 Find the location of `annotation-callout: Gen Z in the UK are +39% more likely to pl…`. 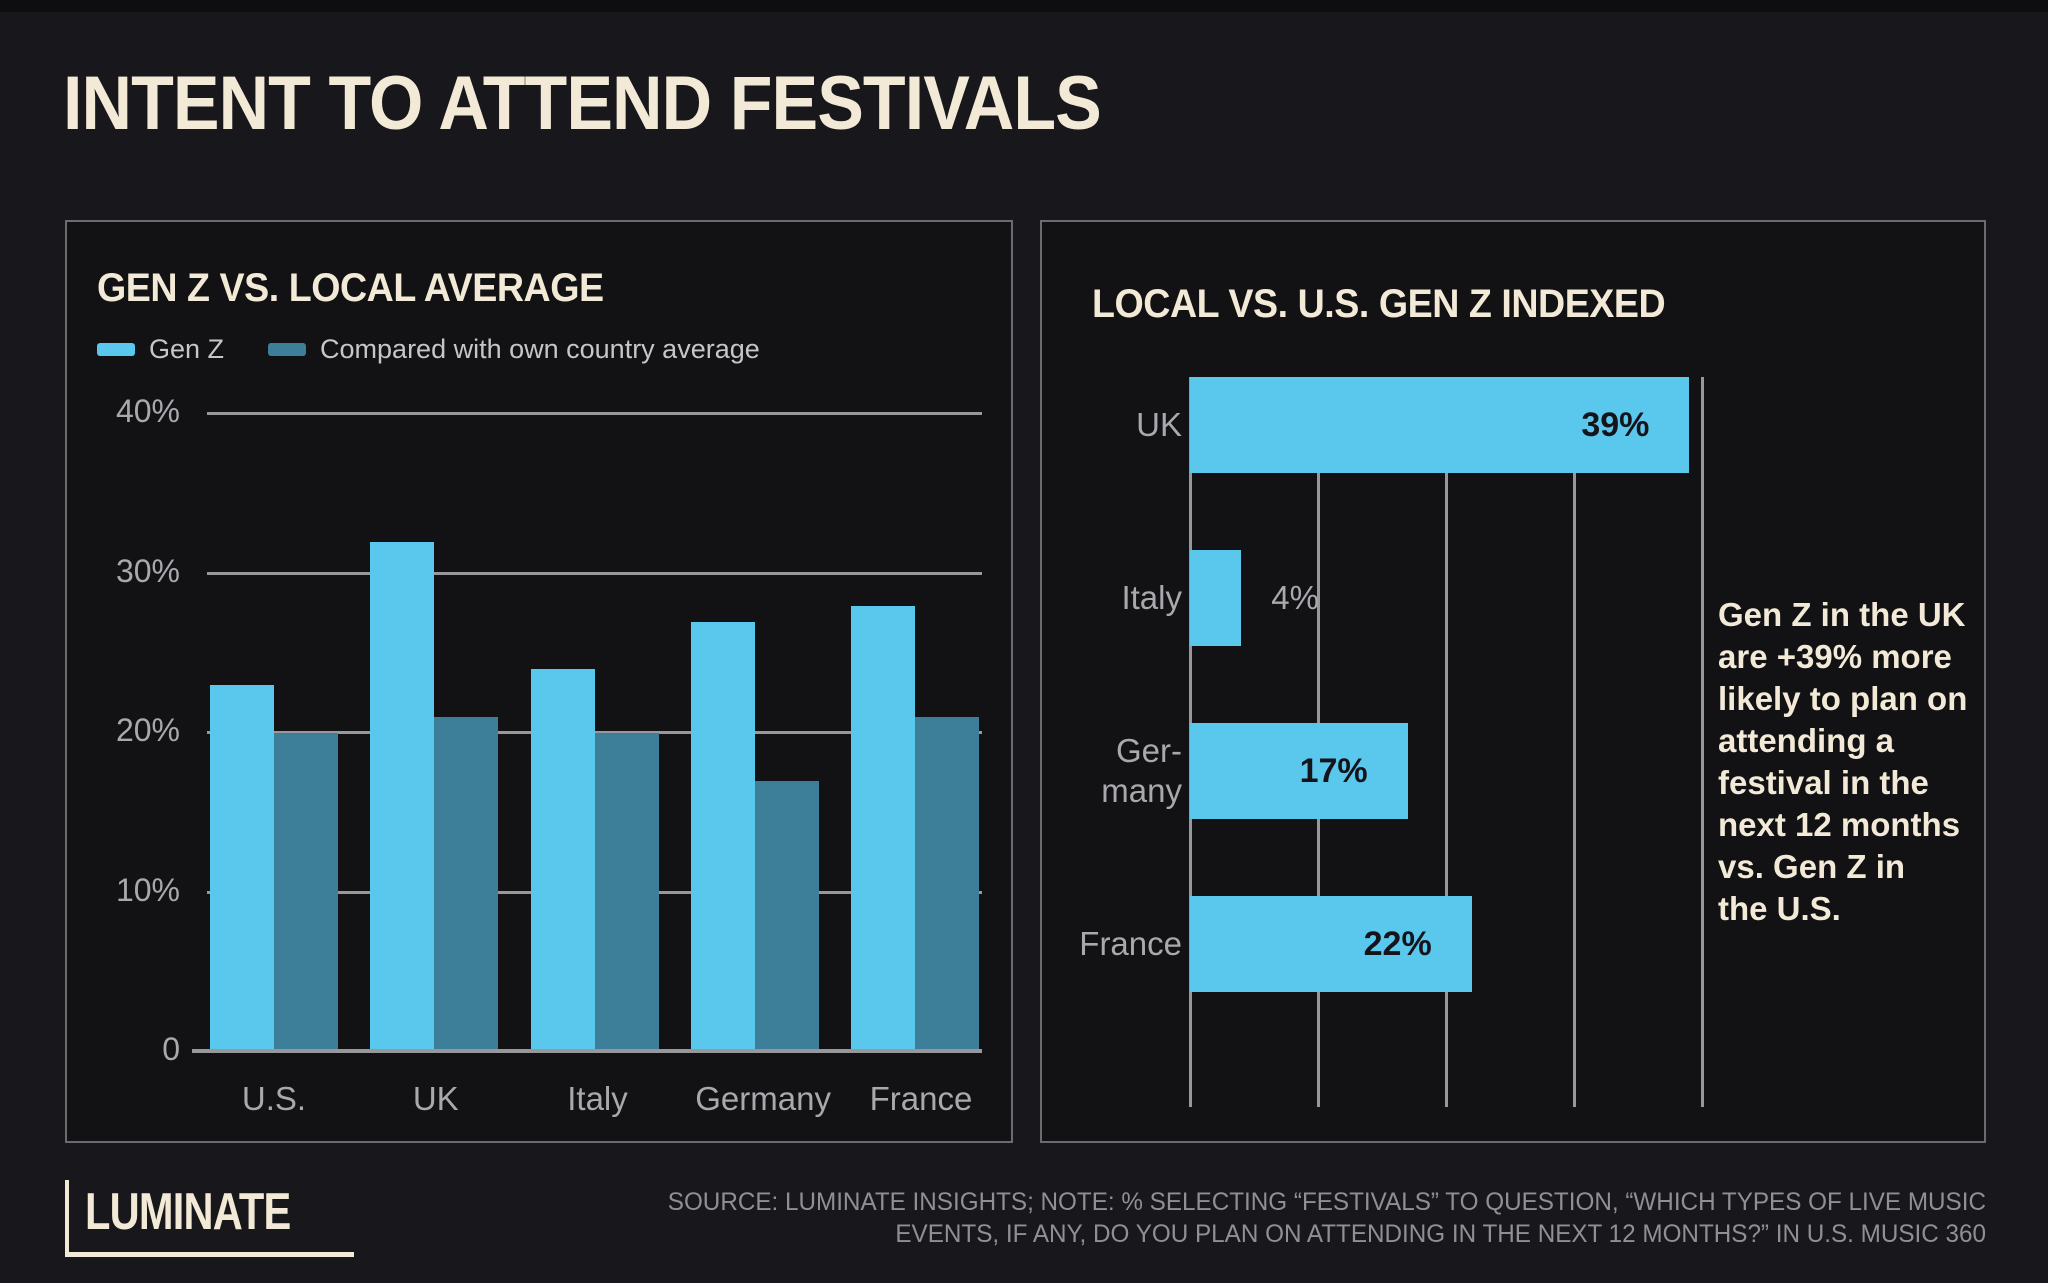

annotation-callout: Gen Z in the UK are +39% more likely to pl… is located at coordinates (1858, 762).